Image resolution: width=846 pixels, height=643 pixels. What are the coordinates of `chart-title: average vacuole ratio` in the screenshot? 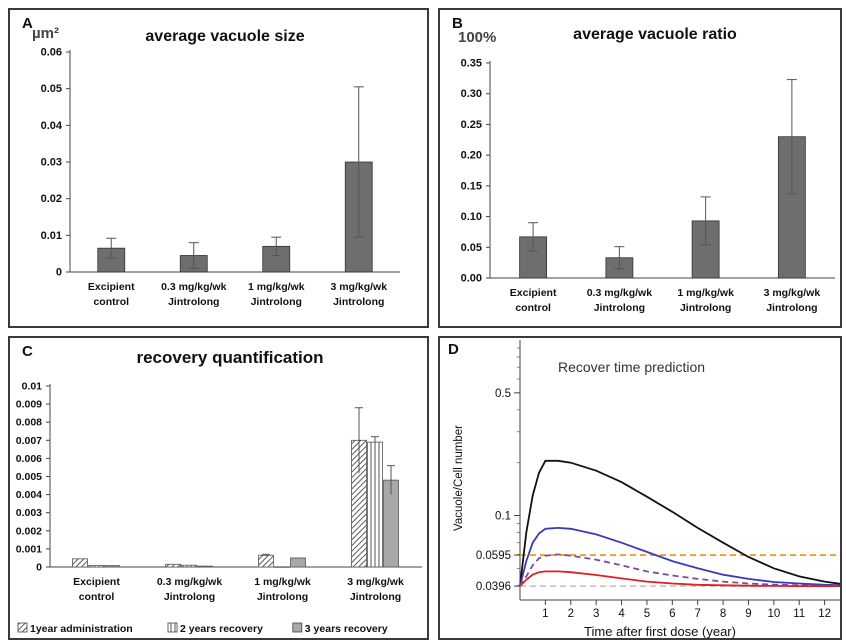 It's located at (655, 34).